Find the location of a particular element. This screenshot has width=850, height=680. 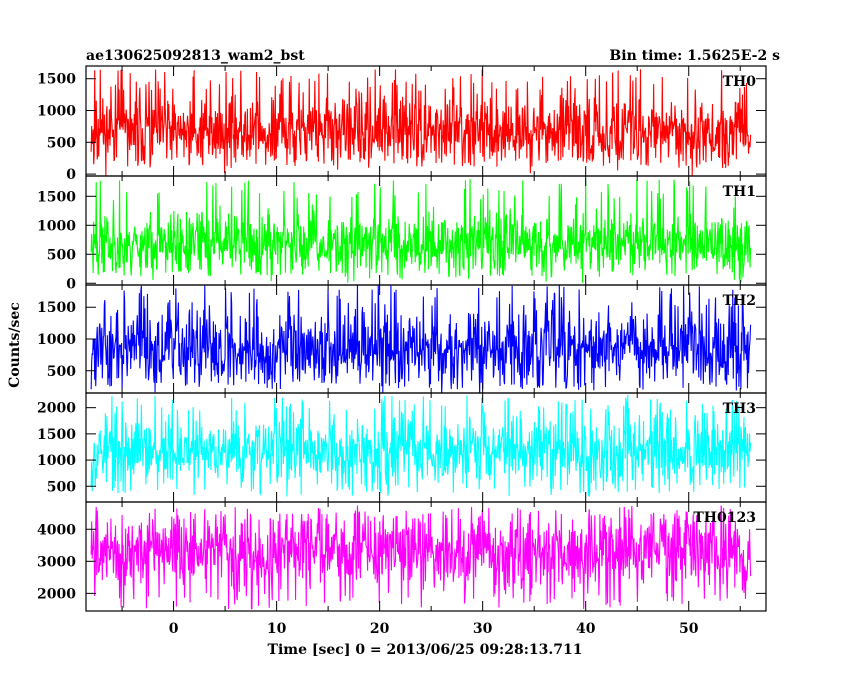

x-tick-label: 50 is located at coordinates (689, 629).